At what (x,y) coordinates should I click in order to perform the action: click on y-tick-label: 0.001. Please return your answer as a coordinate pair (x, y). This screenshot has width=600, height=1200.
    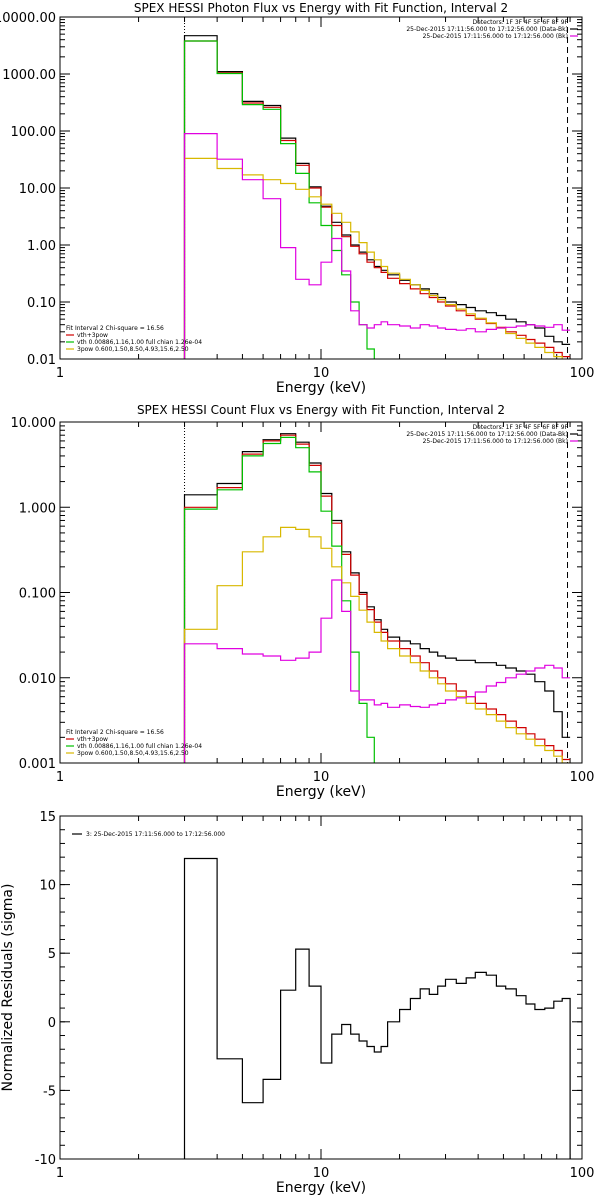
    Looking at the image, I should click on (37, 764).